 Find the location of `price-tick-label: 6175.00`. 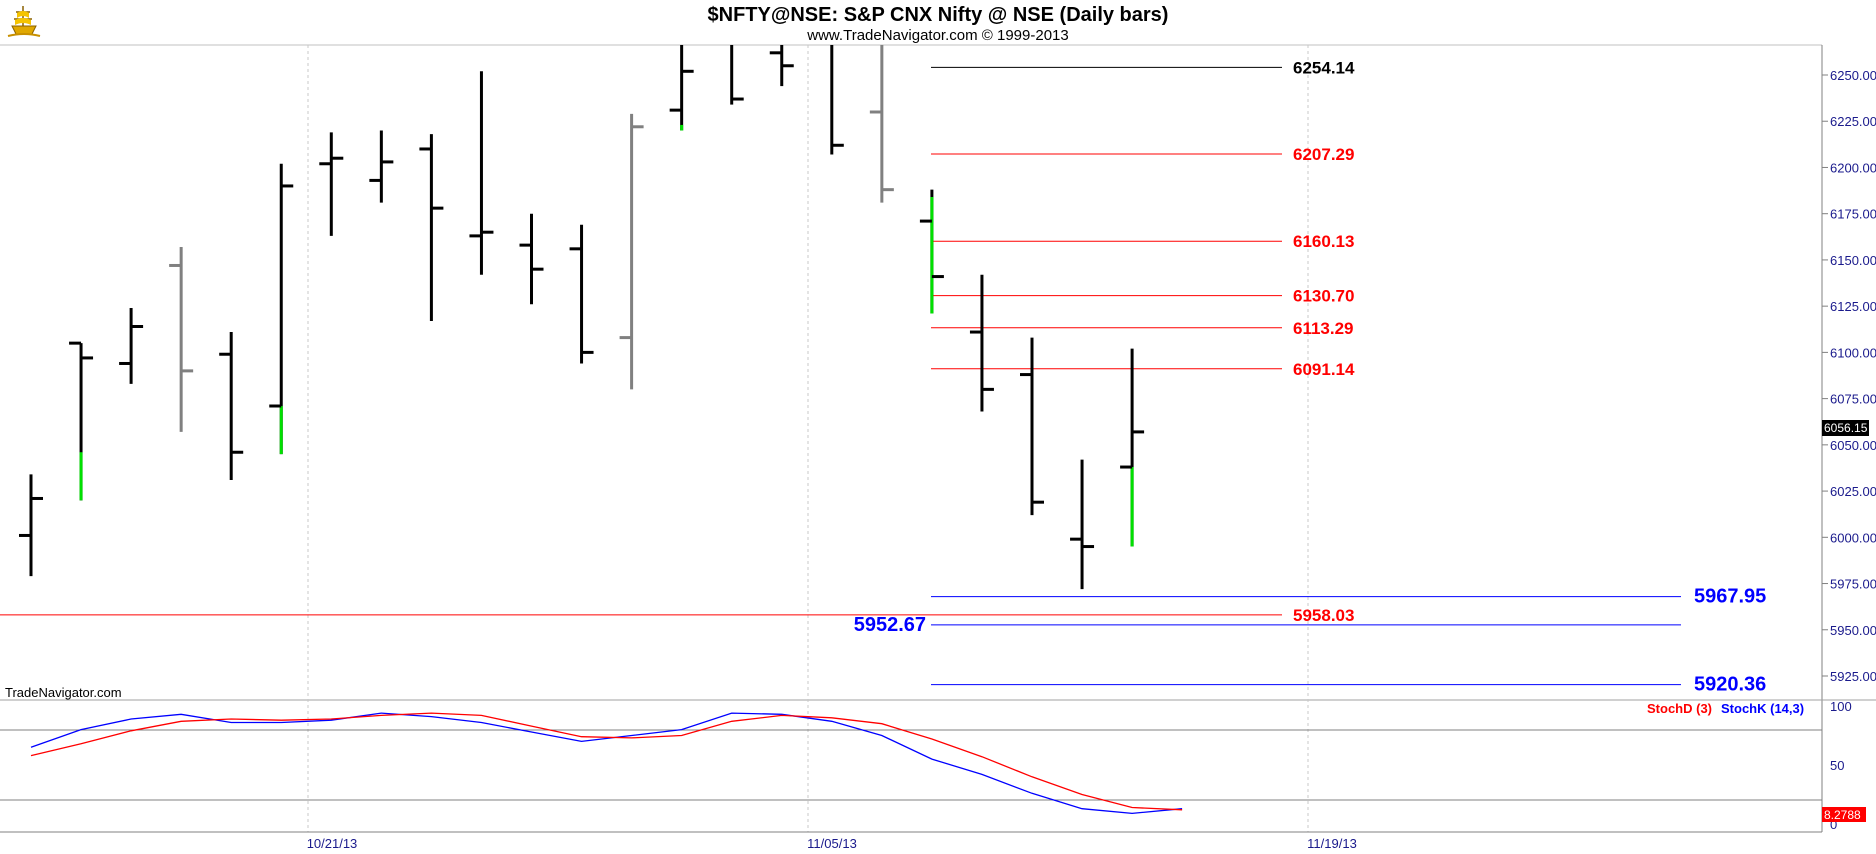

price-tick-label: 6175.00 is located at coordinates (1853, 214).